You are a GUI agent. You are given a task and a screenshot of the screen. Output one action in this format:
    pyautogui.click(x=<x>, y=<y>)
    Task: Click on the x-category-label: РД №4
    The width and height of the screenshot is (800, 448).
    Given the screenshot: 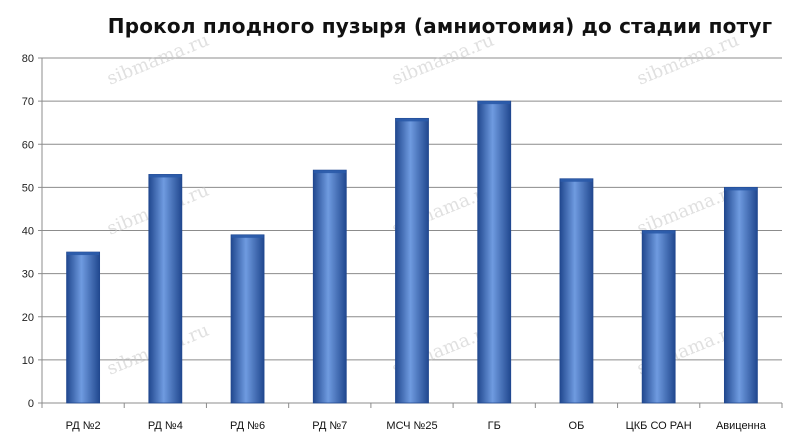 What is the action you would take?
    pyautogui.click(x=165, y=426)
    